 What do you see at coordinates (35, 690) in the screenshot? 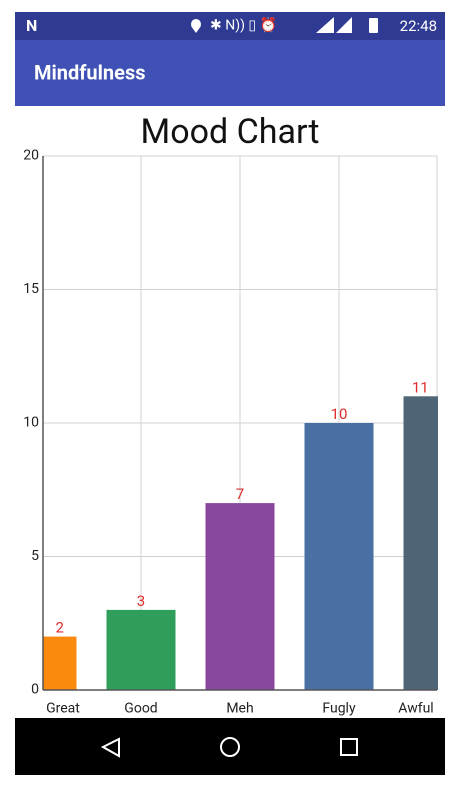
I see `y-tick-label: 0` at bounding box center [35, 690].